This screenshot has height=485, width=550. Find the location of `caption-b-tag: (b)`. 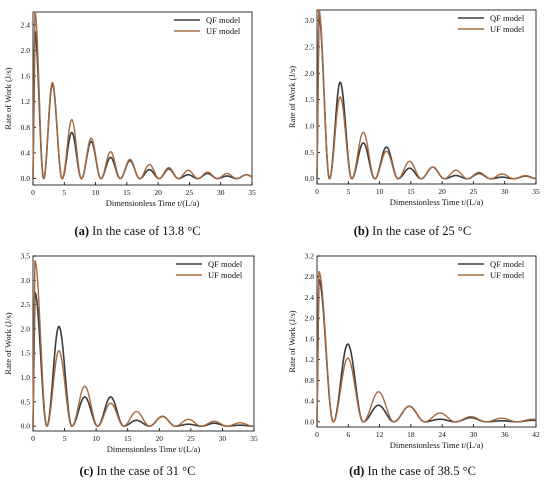

caption-b-tag: (b) is located at coordinates (361, 231).